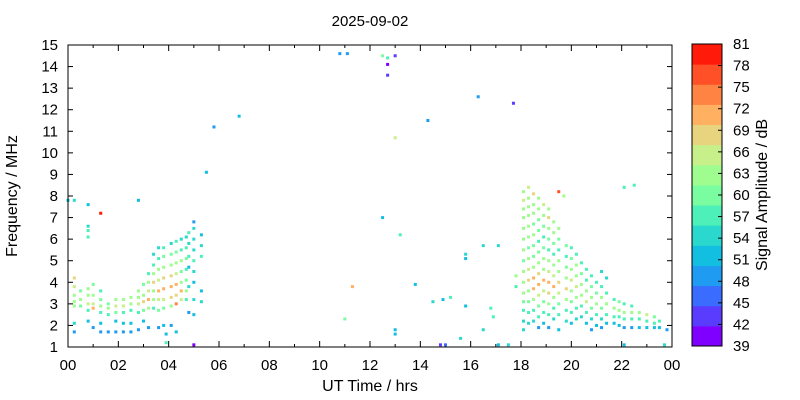 This screenshot has height=400, width=800. What do you see at coordinates (741, 303) in the screenshot?
I see `colorbar-tick-label: 45` at bounding box center [741, 303].